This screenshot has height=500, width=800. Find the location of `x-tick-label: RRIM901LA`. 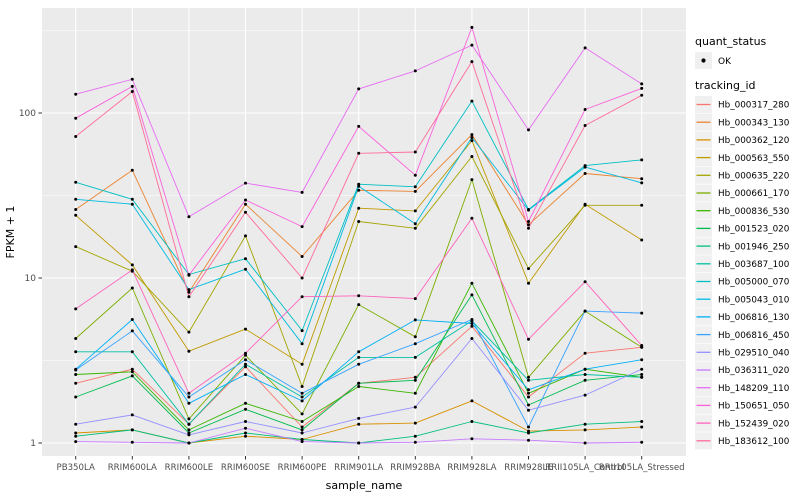

x-tick-label: RRIM901LA is located at coordinates (358, 468).